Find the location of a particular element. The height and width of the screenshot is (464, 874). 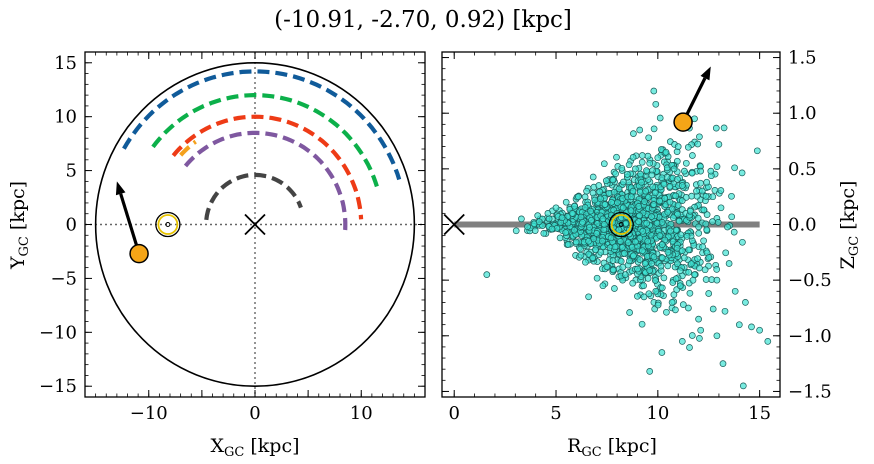

y-axis-label-right: ZGC [kpc] is located at coordinates (849, 225).